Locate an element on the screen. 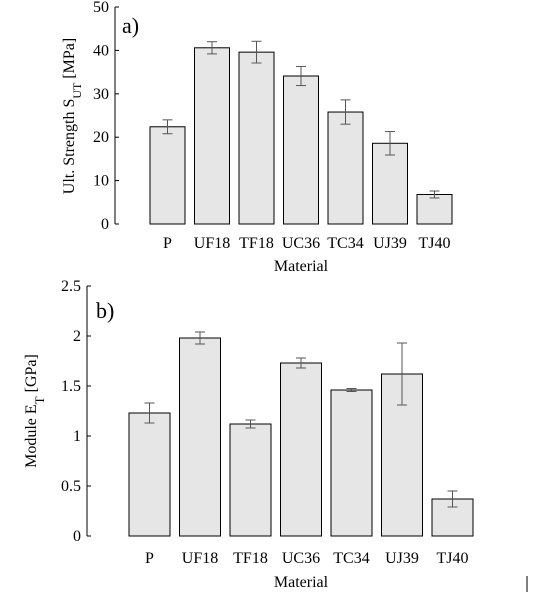 The image size is (533, 593). x-tick-label-a: UJ39 is located at coordinates (390, 243).